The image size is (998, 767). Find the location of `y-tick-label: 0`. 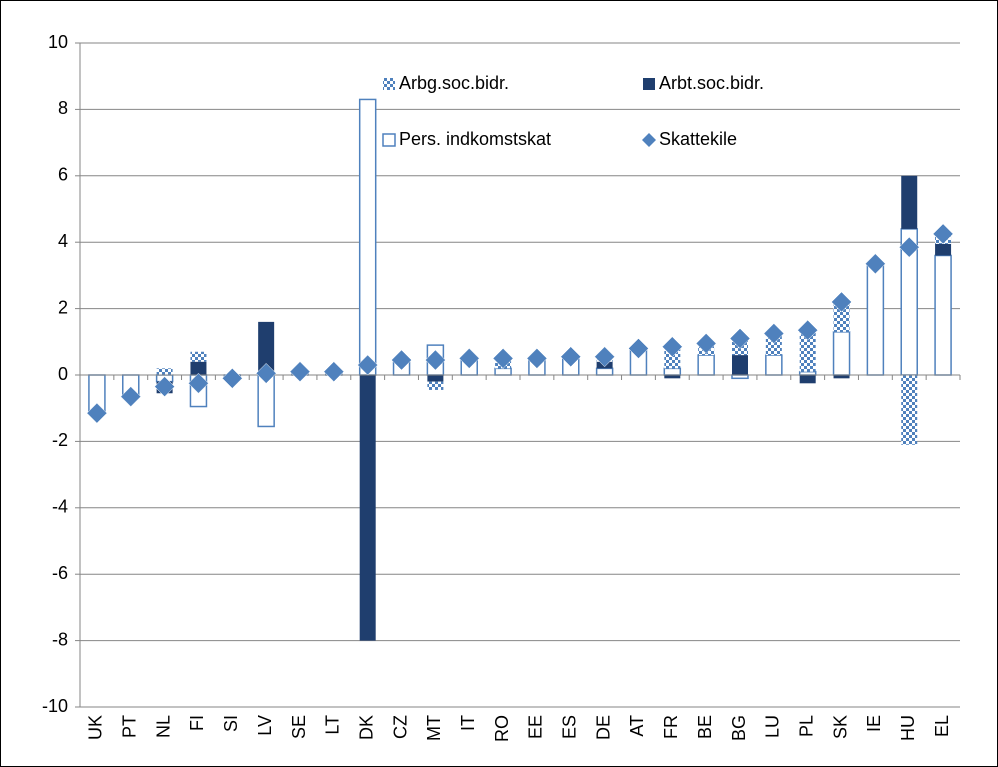

y-tick-label: 0 is located at coordinates (63, 374).